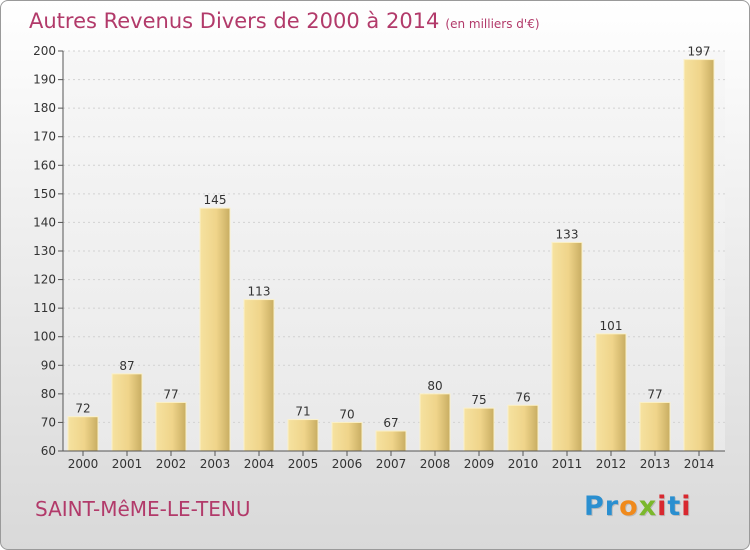  Describe the element at coordinates (346, 414) in the screenshot. I see `bar-value-label: 70` at that location.